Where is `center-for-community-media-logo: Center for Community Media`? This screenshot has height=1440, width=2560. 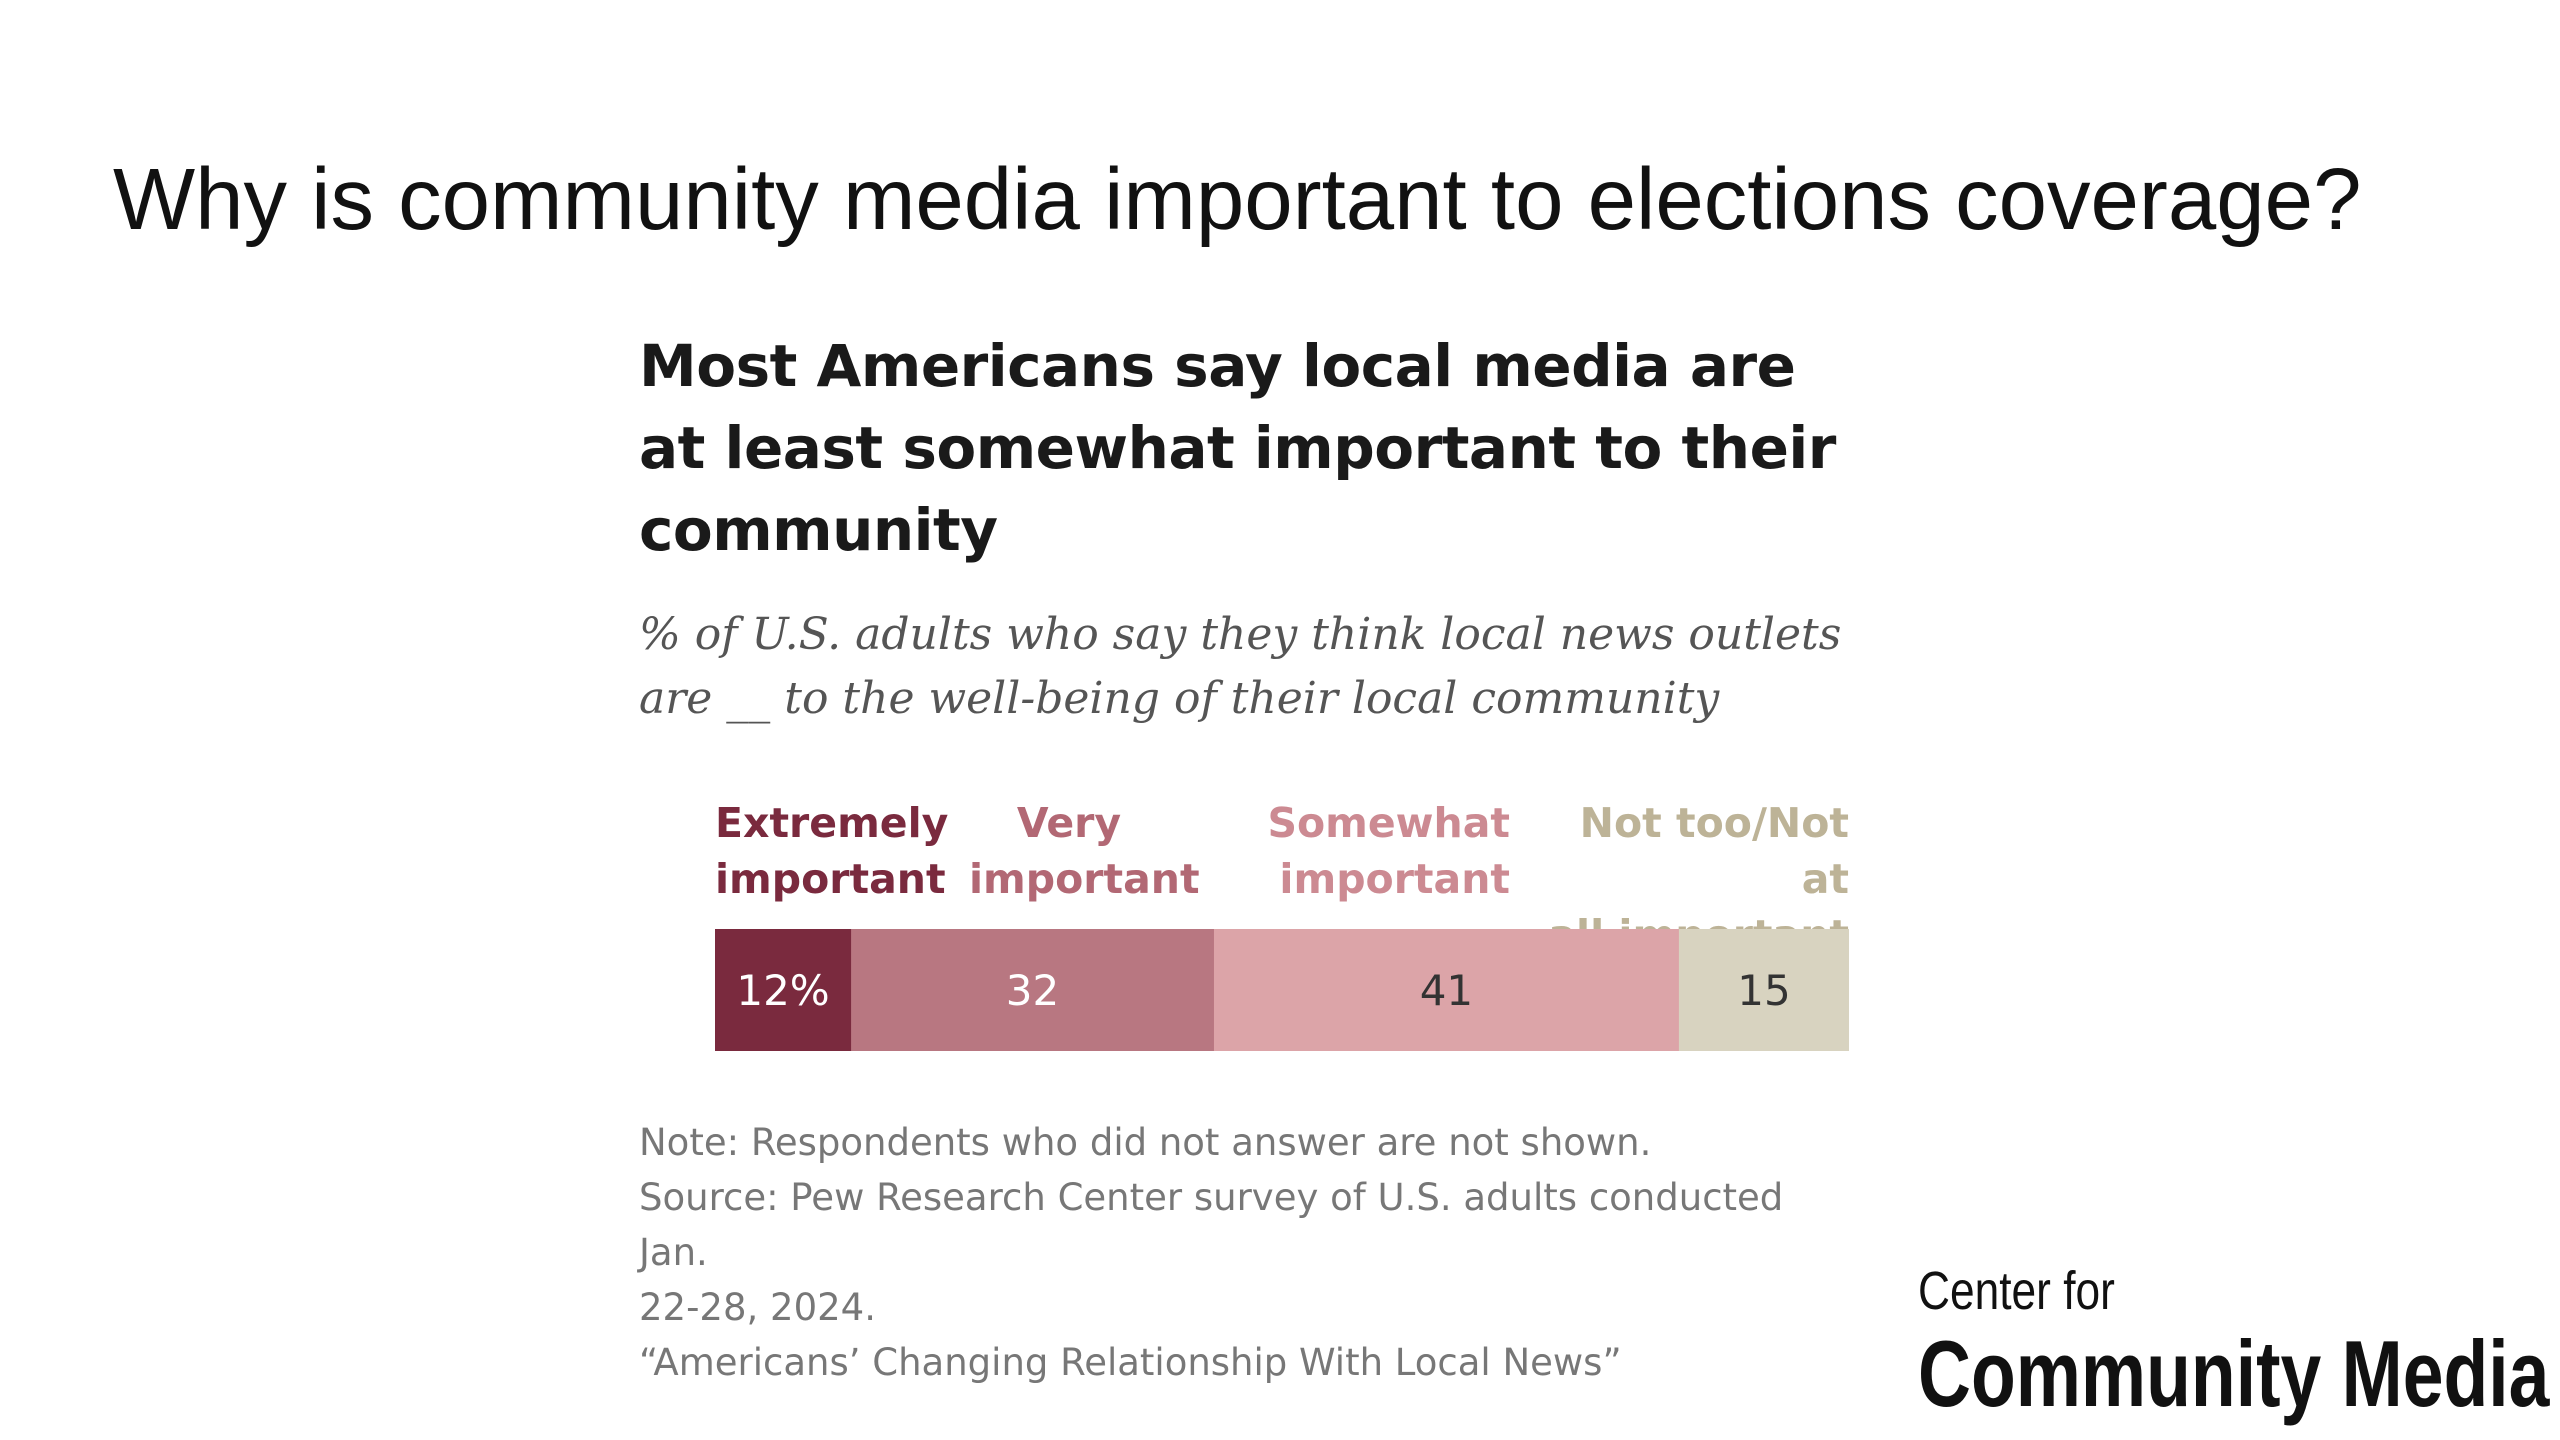 center-for-community-media-logo: Center for Community Media is located at coordinates (2239, 1341).